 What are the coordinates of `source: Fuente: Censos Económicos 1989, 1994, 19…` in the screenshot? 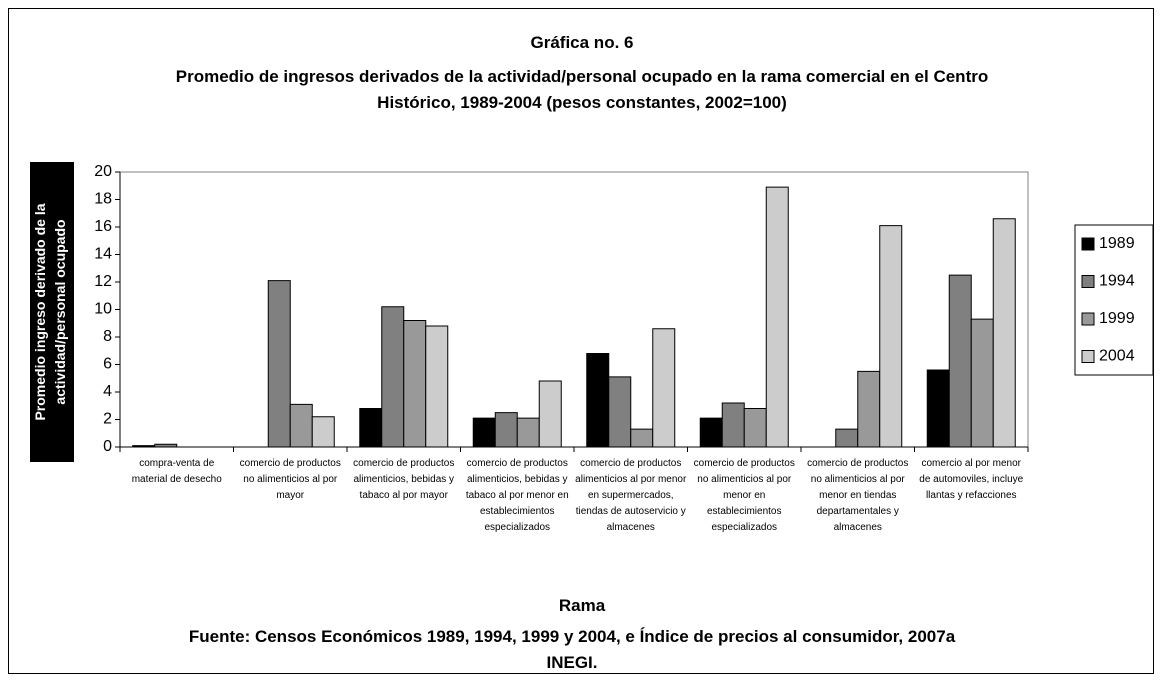 It's located at (572, 649).